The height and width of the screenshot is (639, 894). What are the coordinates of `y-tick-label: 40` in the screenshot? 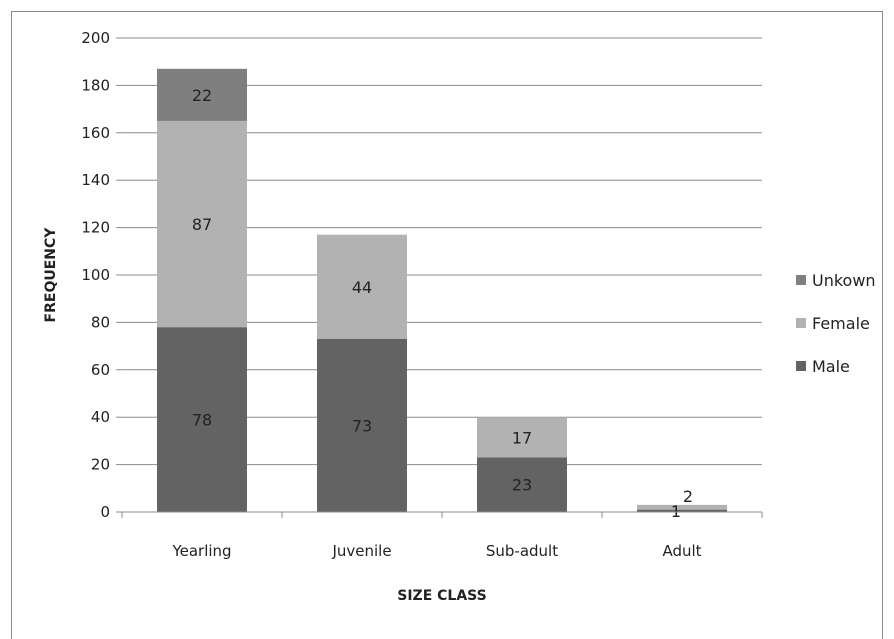 It's located at (100, 417).